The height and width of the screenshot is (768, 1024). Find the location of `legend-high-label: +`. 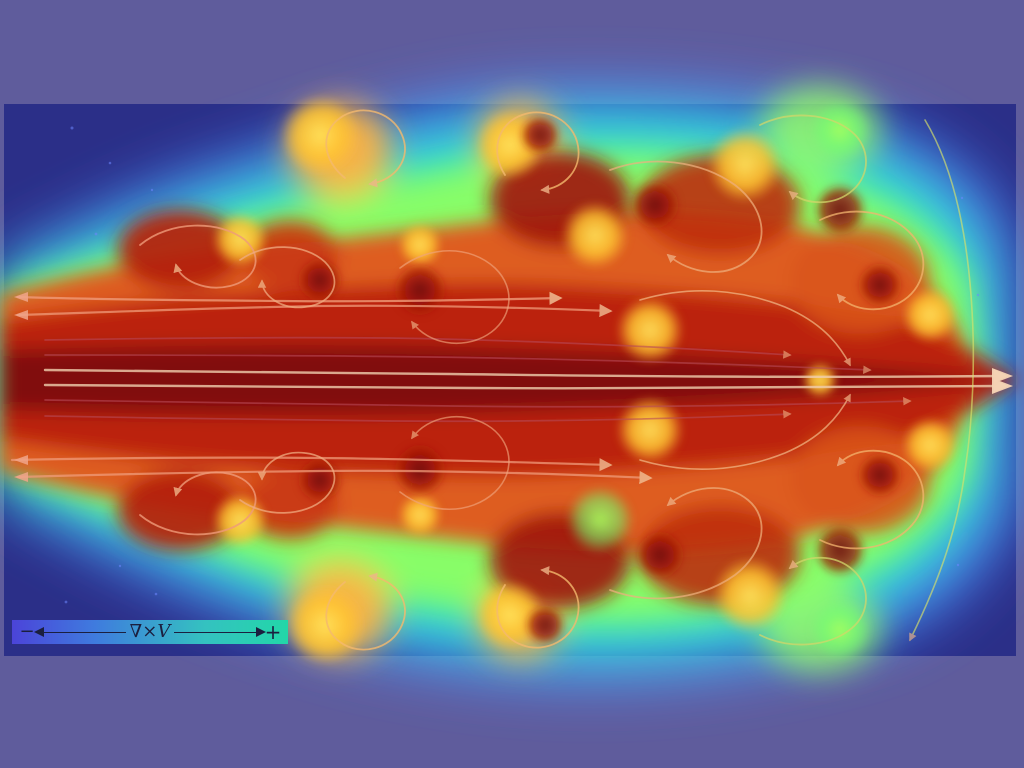

legend-high-label: + is located at coordinates (273, 632).